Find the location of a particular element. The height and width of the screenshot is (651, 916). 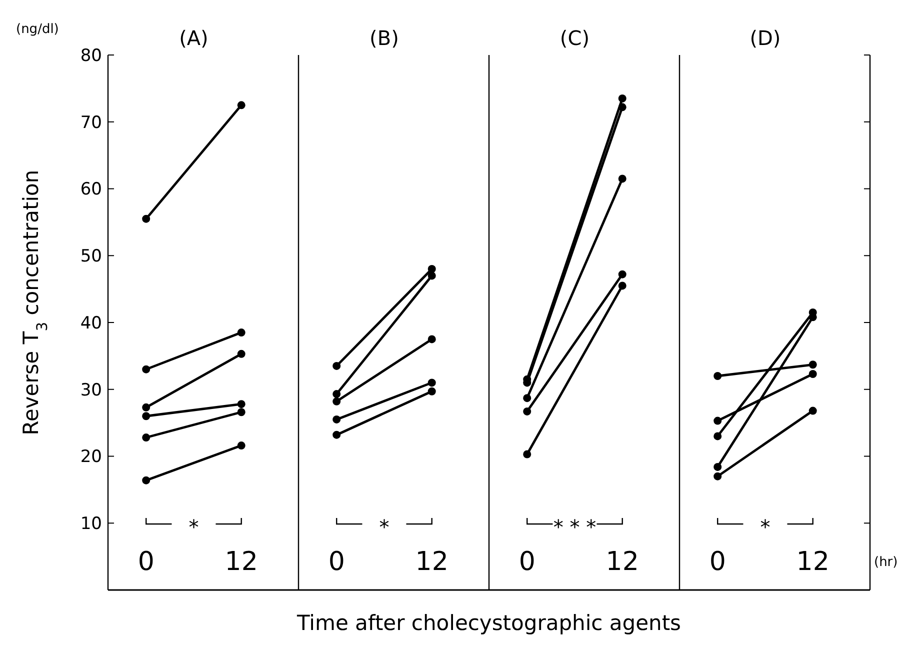

annotation: * * * is located at coordinates (574, 527).